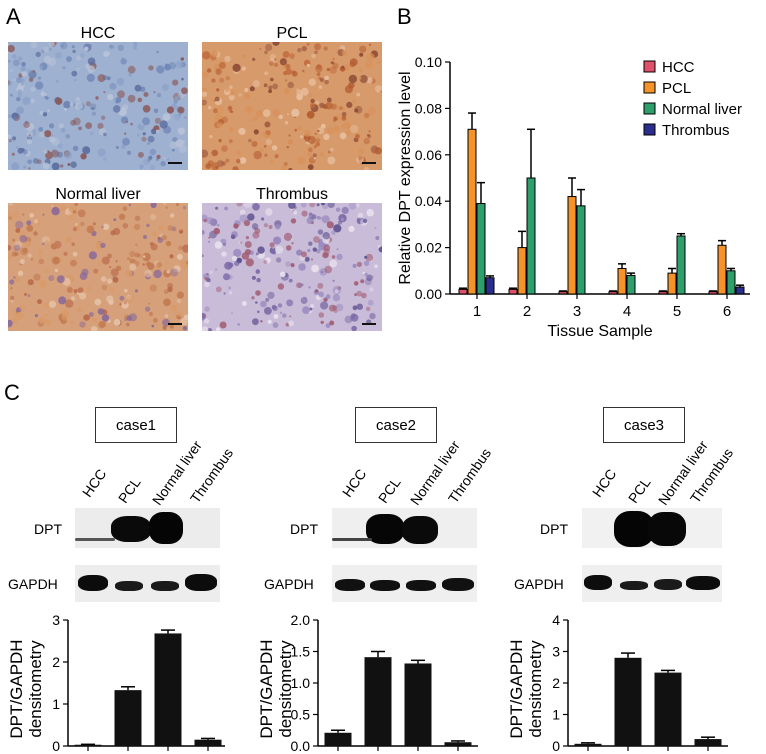  What do you see at coordinates (539, 584) in the screenshot?
I see `case3-gapdh-label: GAPDH` at bounding box center [539, 584].